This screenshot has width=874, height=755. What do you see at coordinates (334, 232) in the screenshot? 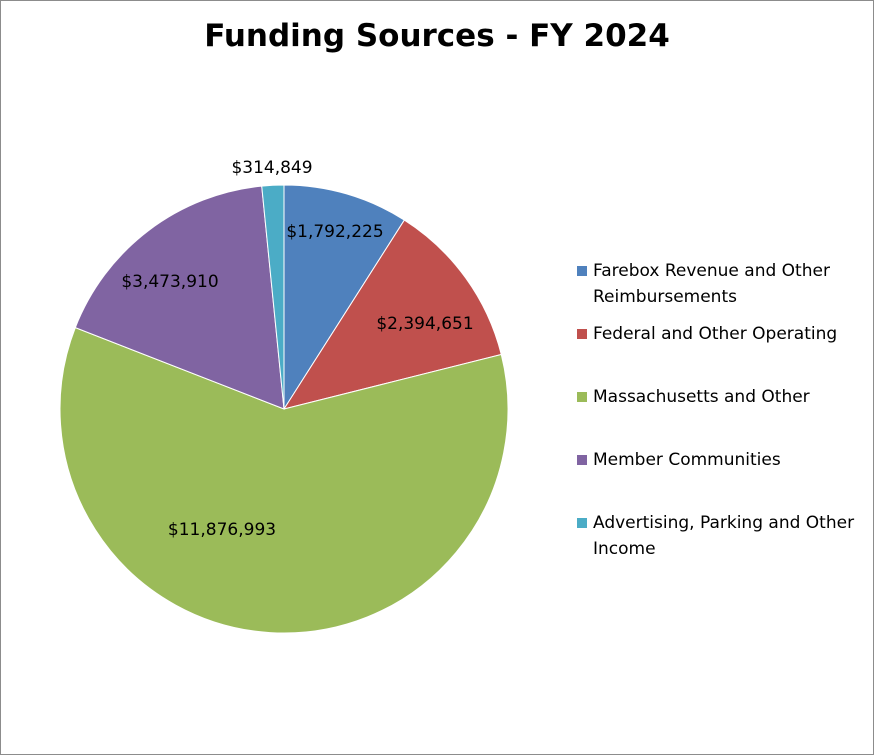
I see `slice-data-label: $1,792,225` at bounding box center [334, 232].